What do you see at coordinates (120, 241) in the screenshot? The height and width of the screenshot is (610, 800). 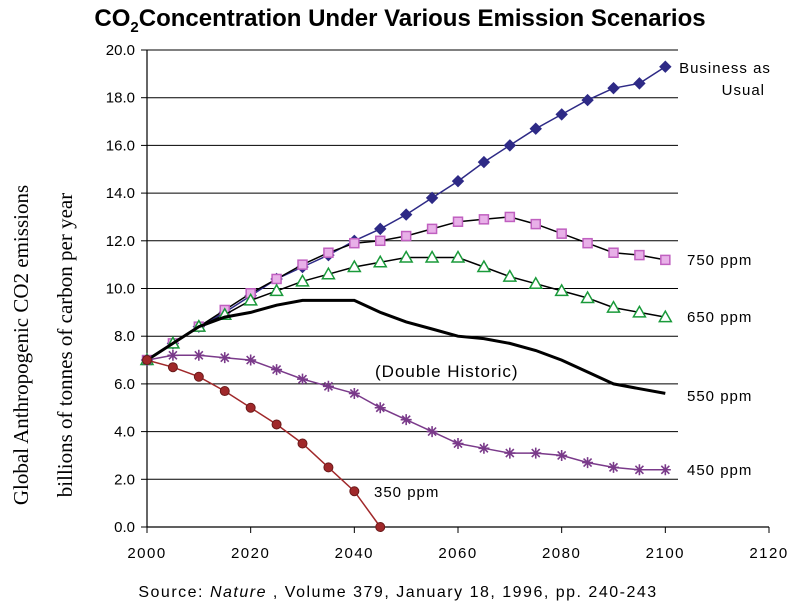 I see `y-tick-label: 12.0` at bounding box center [120, 241].